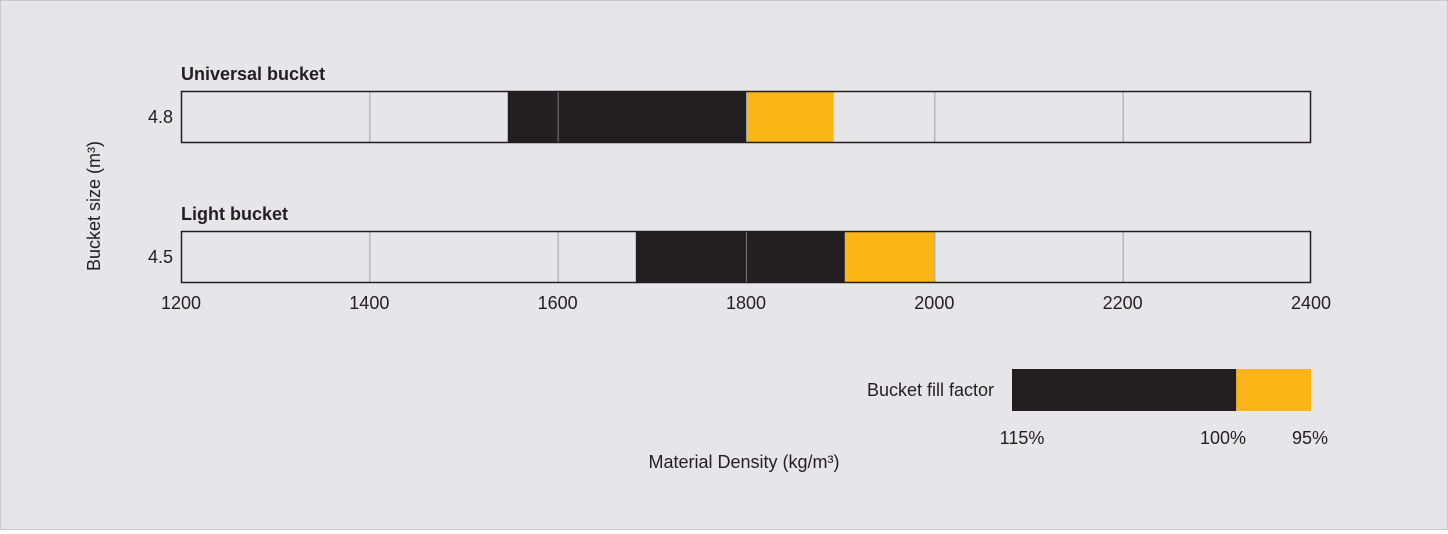 The height and width of the screenshot is (534, 1448). Describe the element at coordinates (1022, 438) in the screenshot. I see `legend-label-115: 115%` at that location.